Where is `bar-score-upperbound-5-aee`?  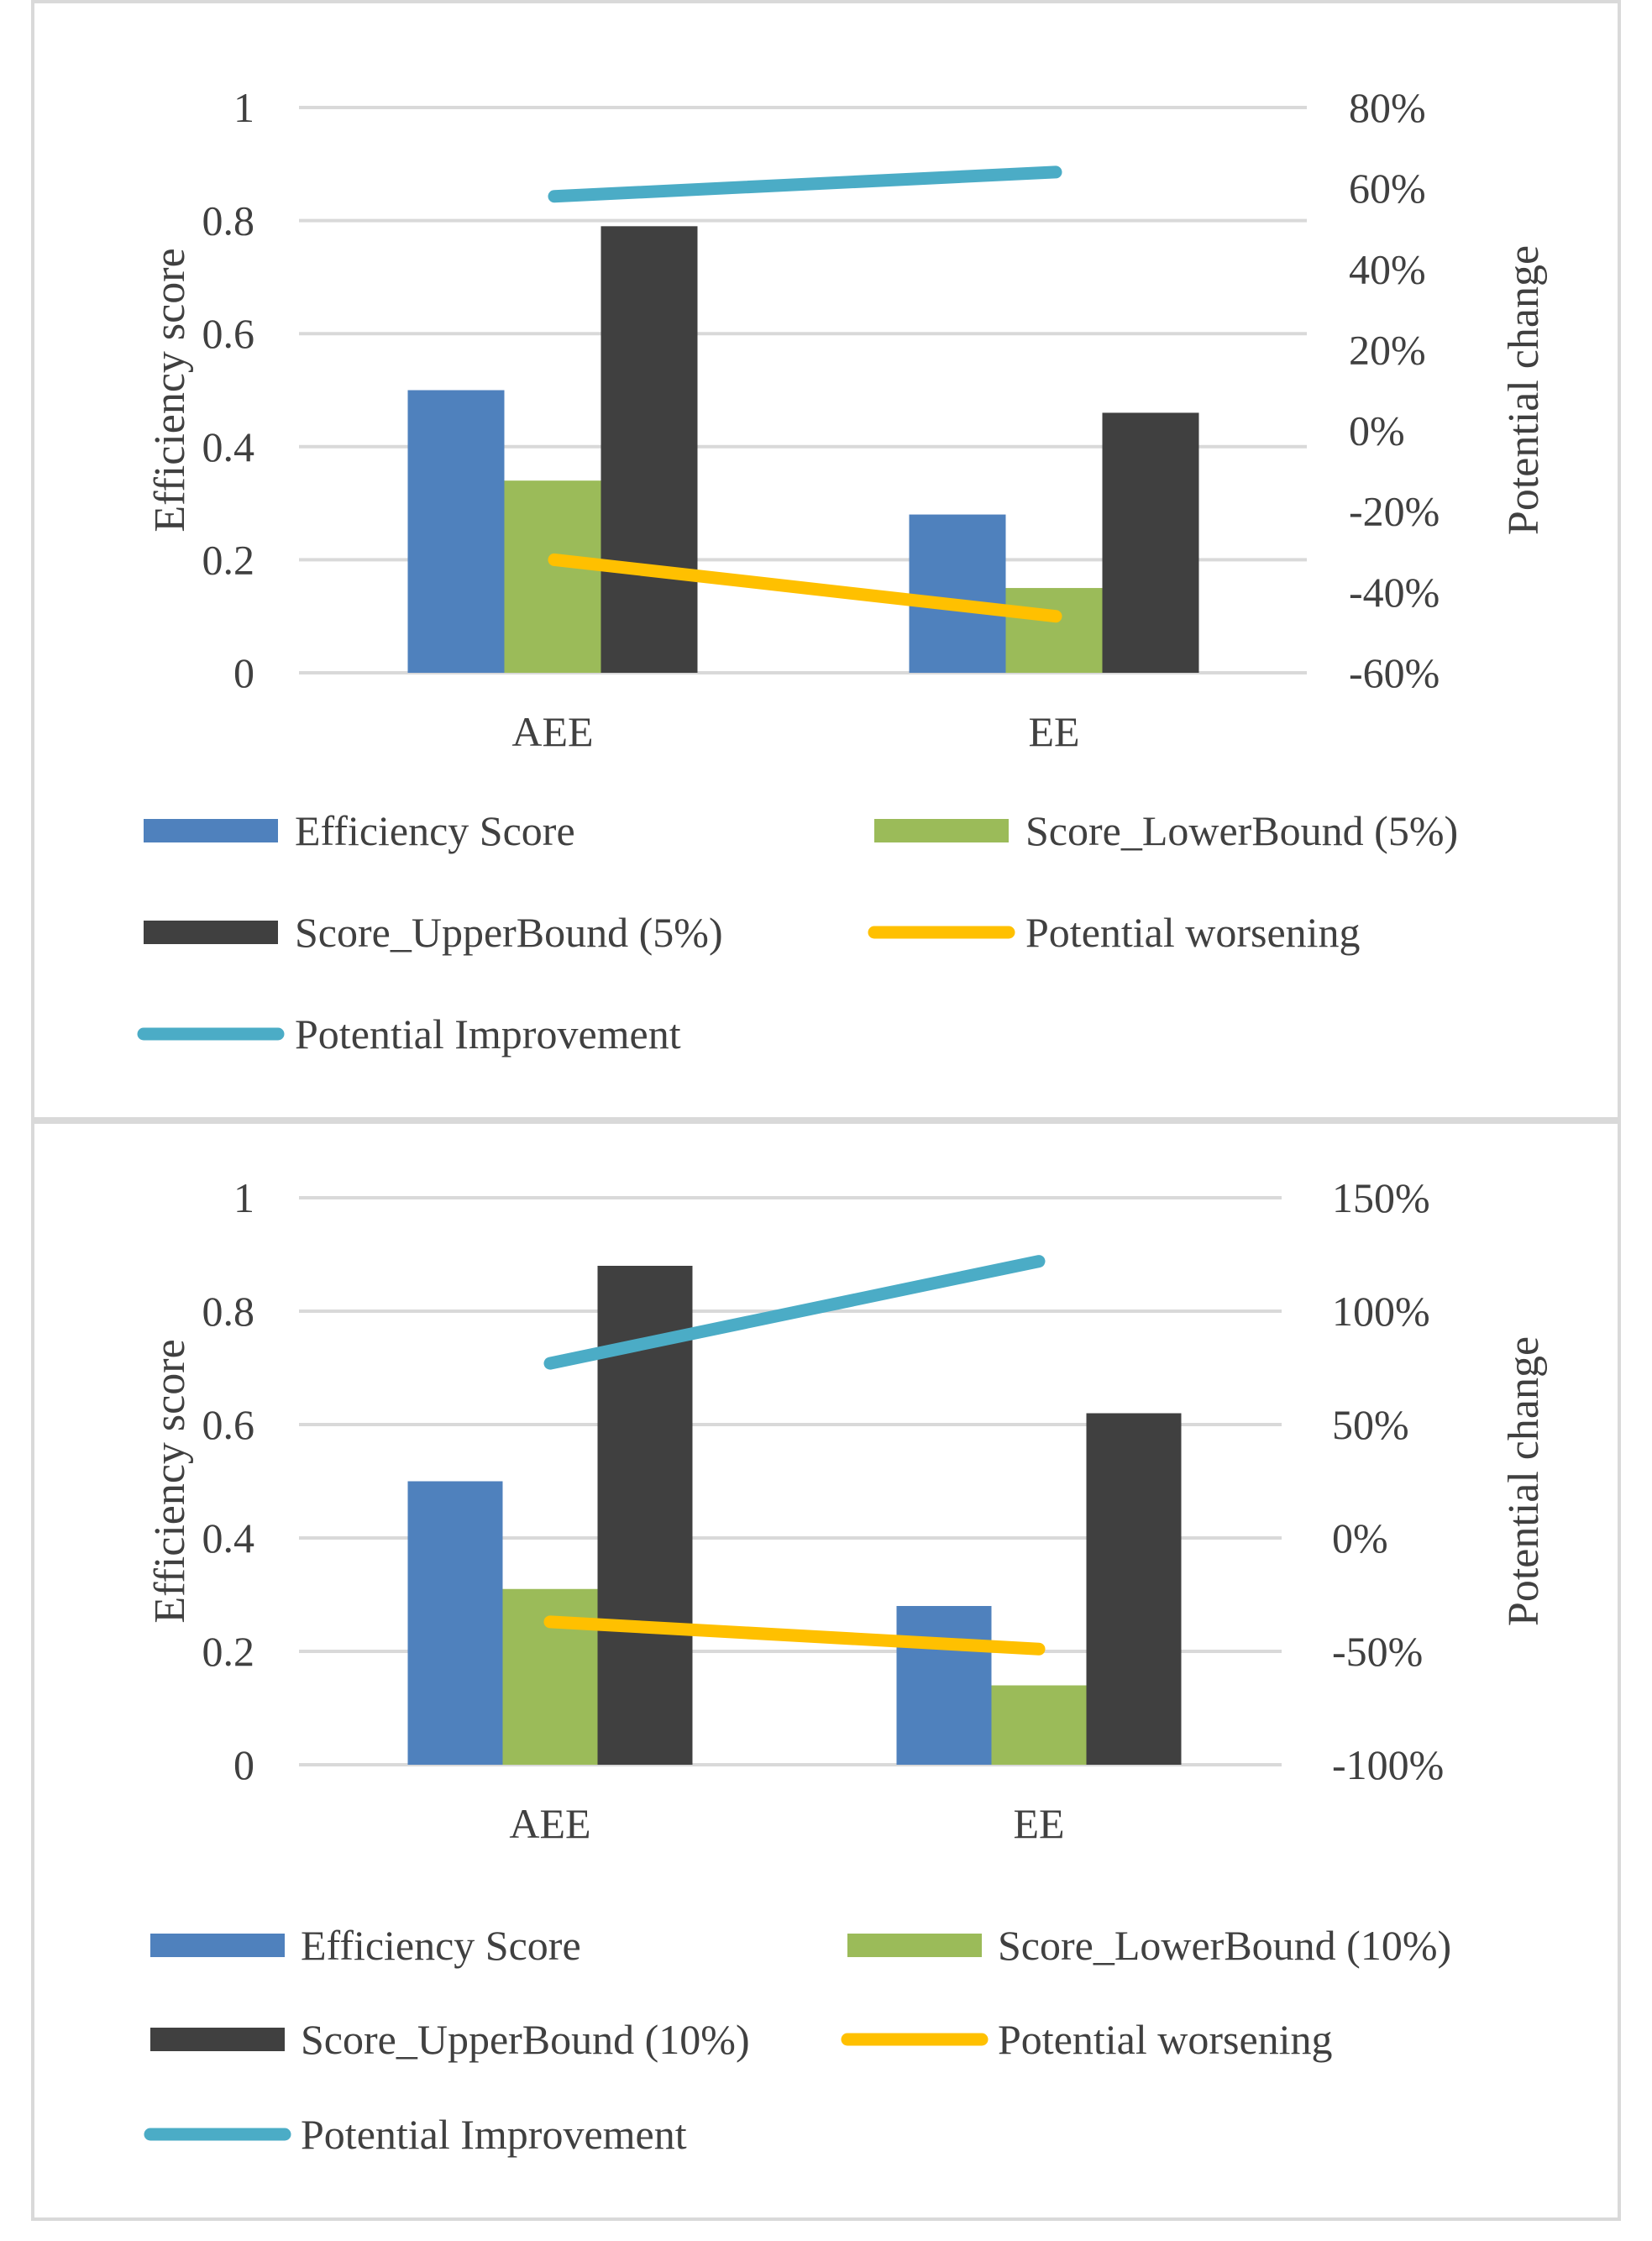
bar-score-upperbound-5-aee is located at coordinates (649, 450).